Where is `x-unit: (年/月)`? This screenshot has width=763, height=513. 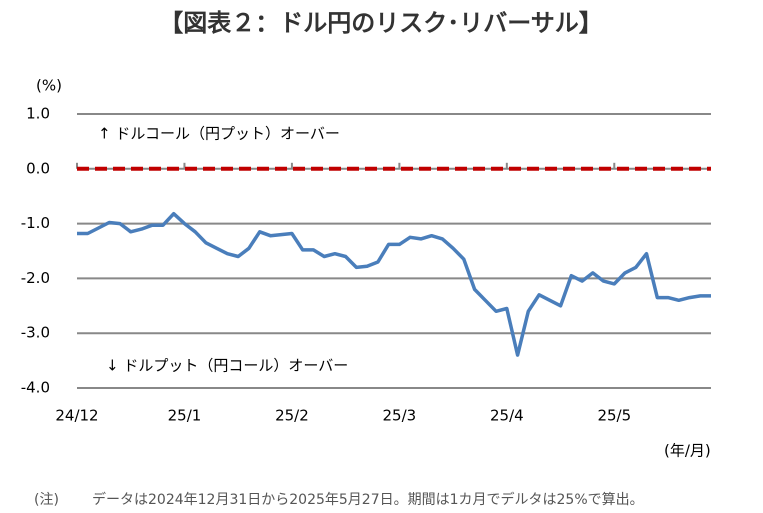
x-unit: (年/月) is located at coordinates (687, 451).